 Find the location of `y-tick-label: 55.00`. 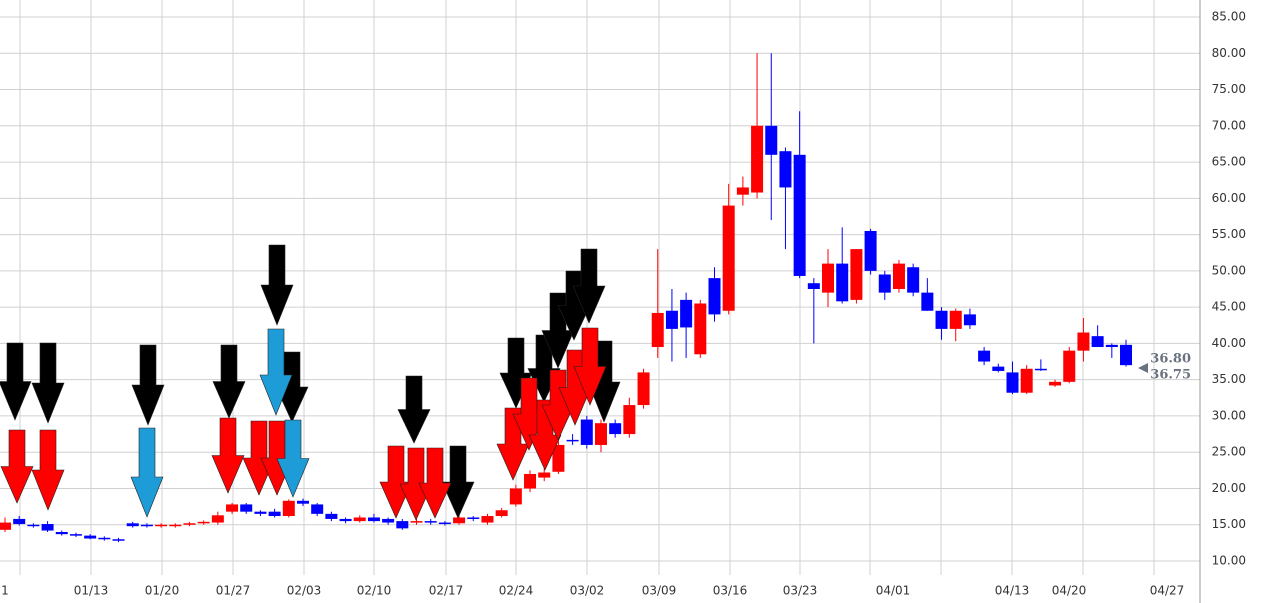

y-tick-label: 55.00 is located at coordinates (1229, 234).